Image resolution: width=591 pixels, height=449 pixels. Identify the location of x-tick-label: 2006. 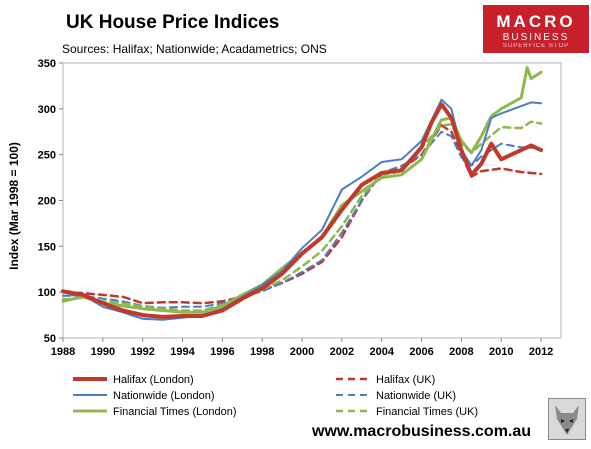
(421, 352).